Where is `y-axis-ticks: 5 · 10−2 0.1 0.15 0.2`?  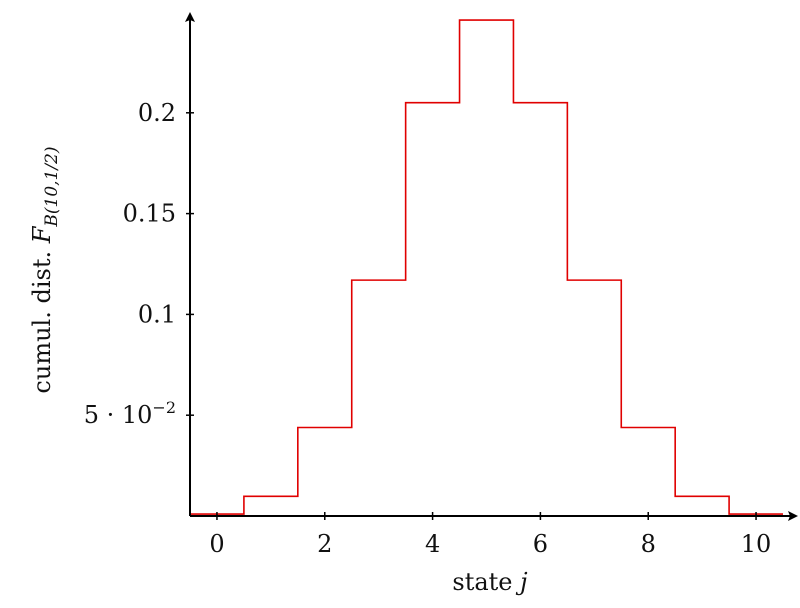 y-axis-ticks: 5 · 10−2 0.1 0.15 0.2 is located at coordinates (139, 264).